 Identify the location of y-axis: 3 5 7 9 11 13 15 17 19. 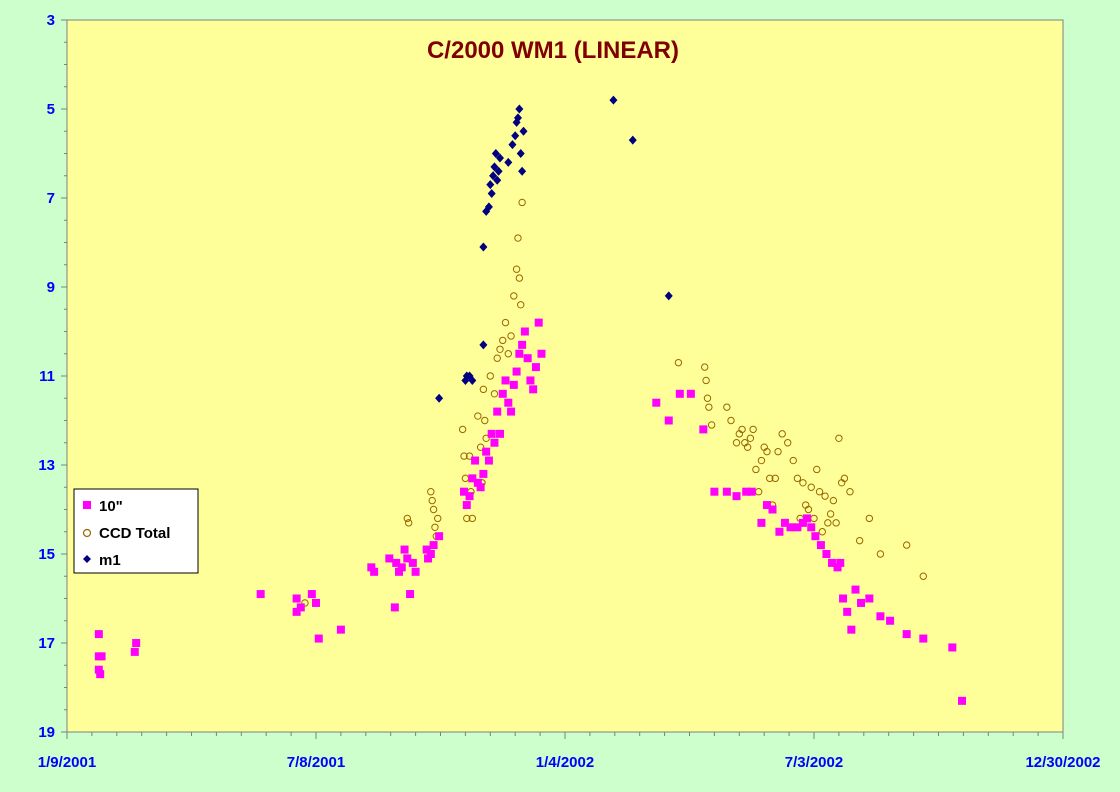
(52, 376).